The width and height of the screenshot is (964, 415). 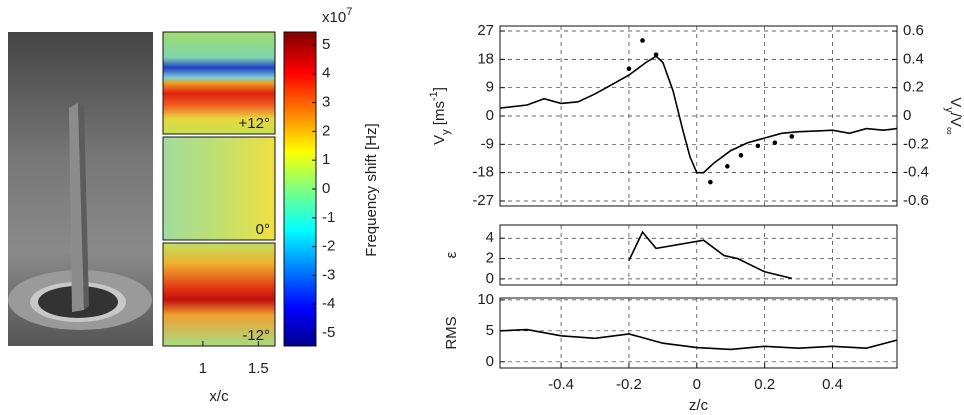 What do you see at coordinates (254, 123) in the screenshot?
I see `panel-label: +12°` at bounding box center [254, 123].